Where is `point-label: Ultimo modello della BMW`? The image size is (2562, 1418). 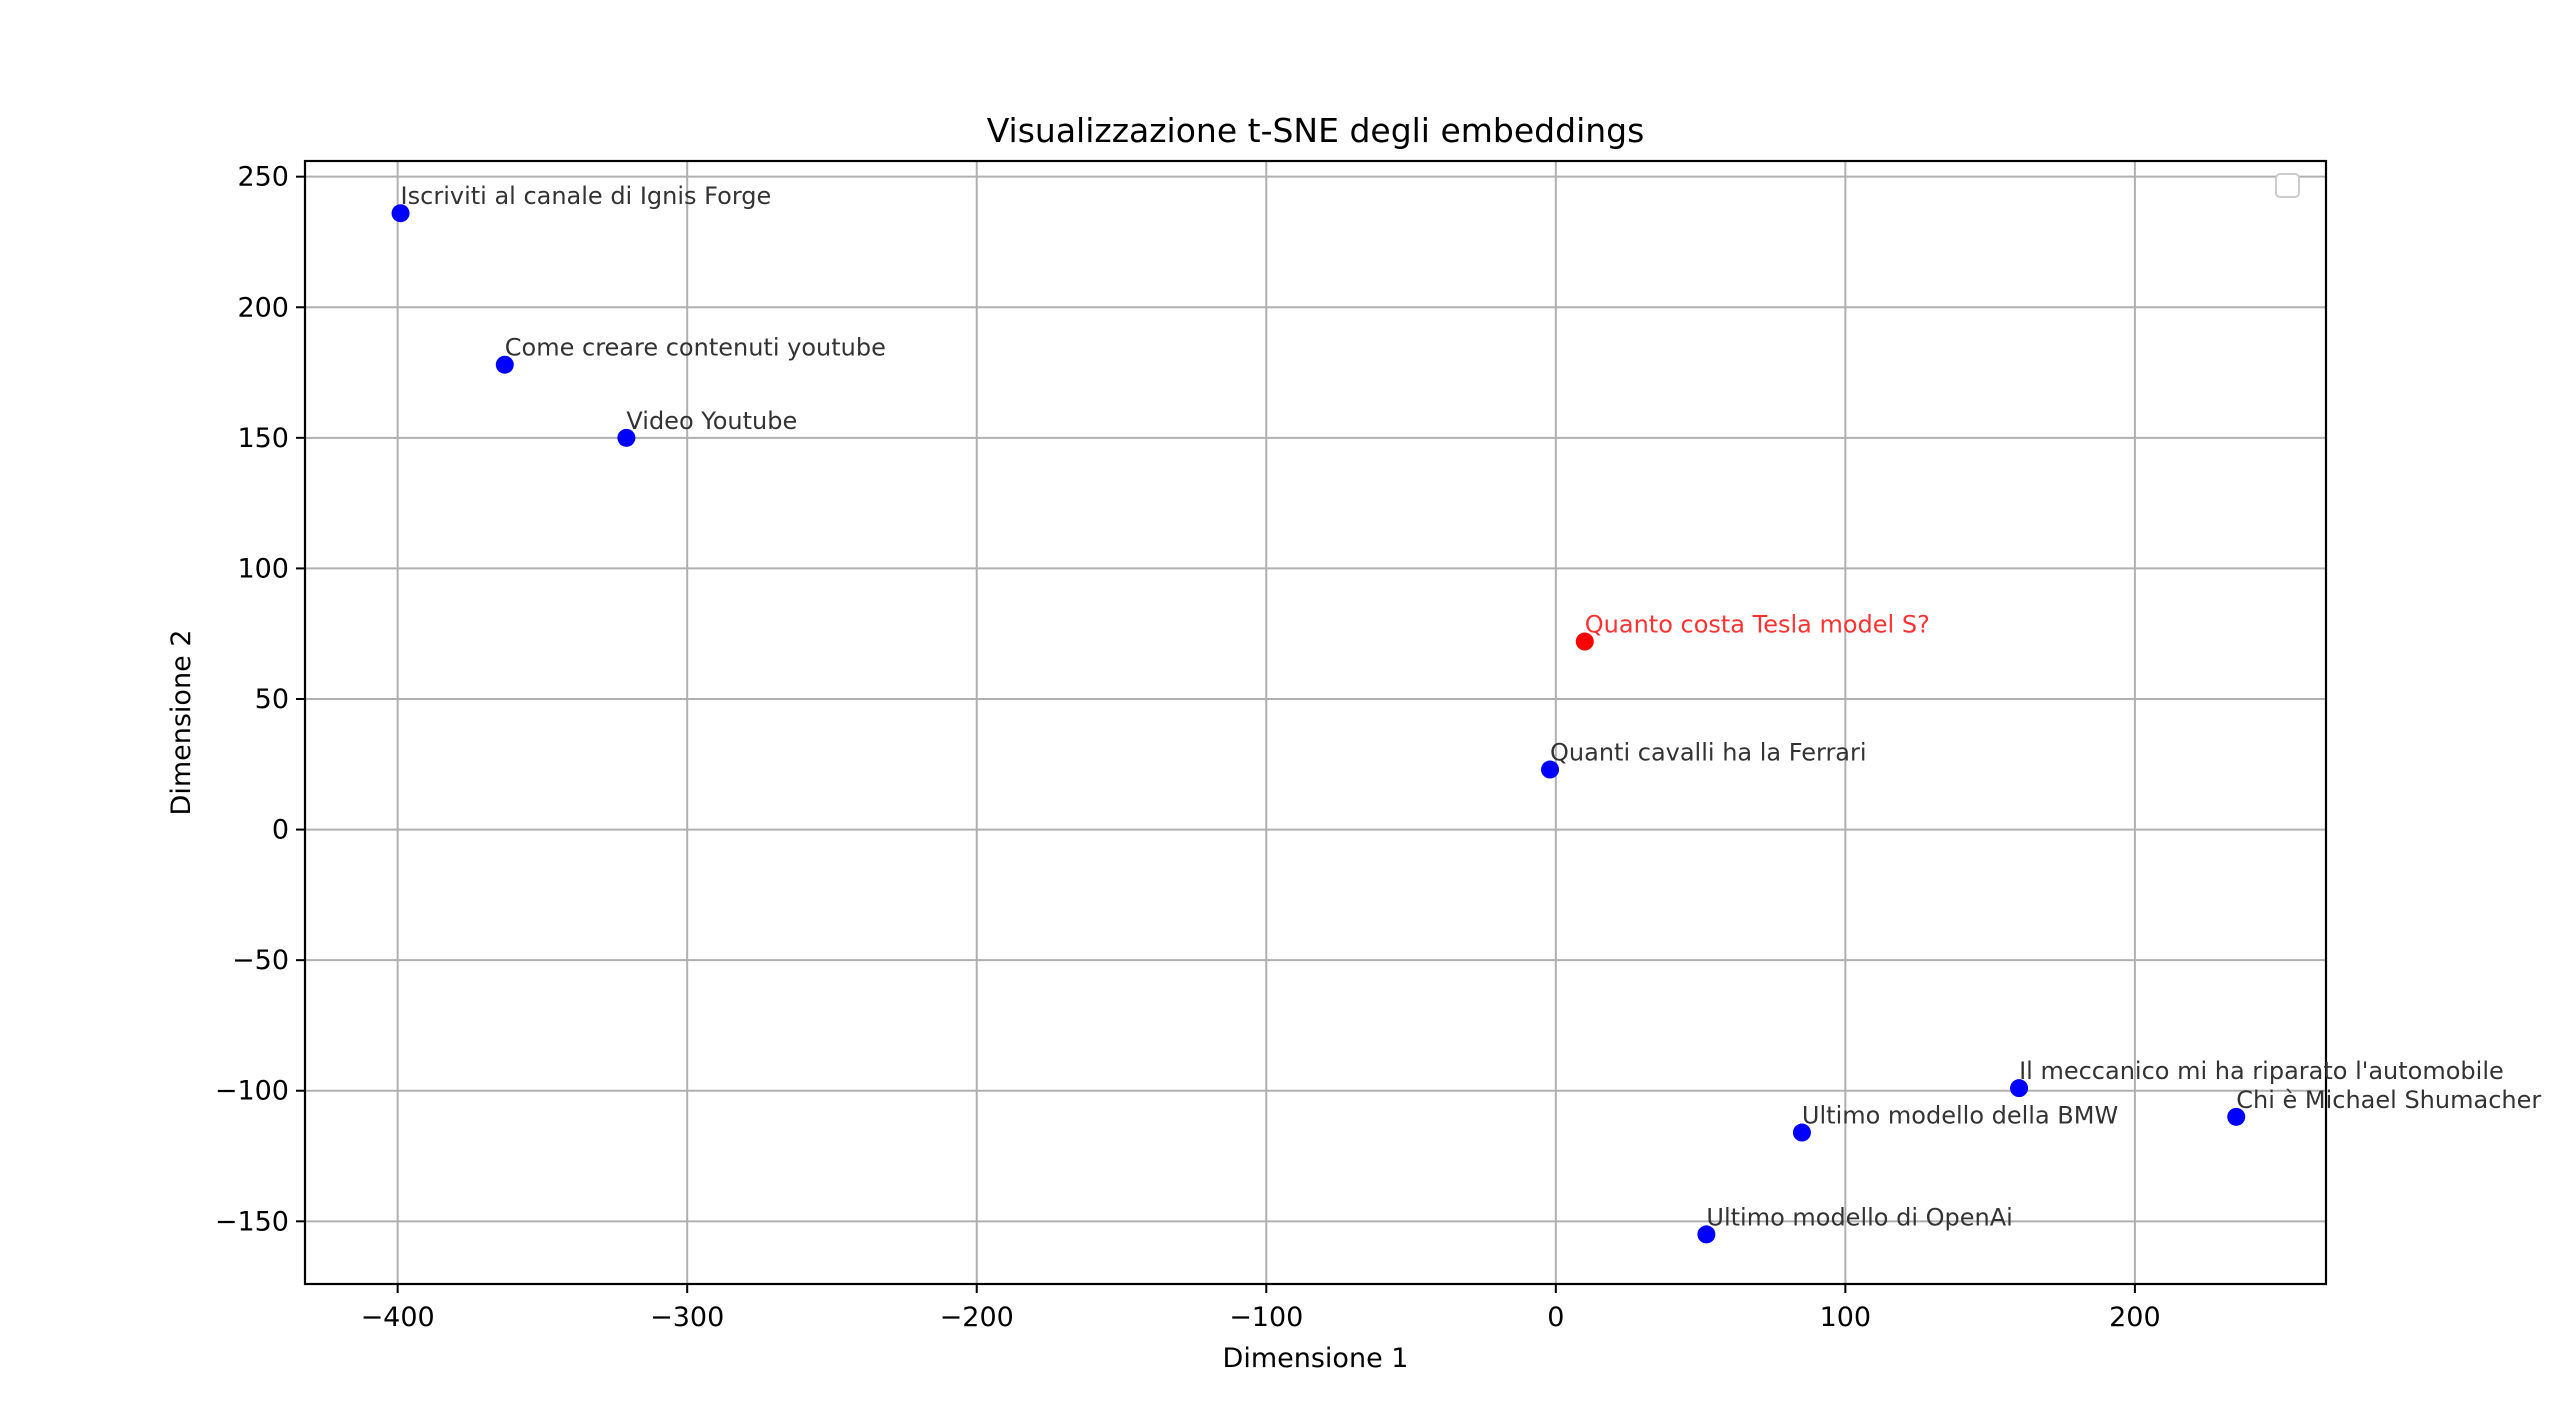 point-label: Ultimo modello della BMW is located at coordinates (1960, 1116).